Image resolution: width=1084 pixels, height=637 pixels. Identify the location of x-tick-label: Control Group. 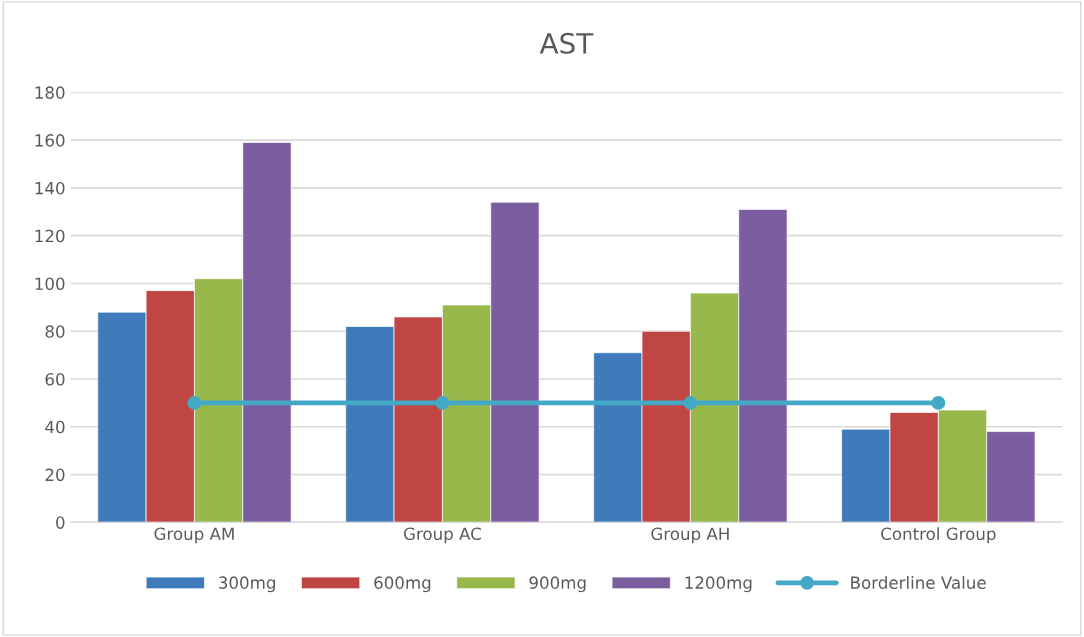
(938, 535).